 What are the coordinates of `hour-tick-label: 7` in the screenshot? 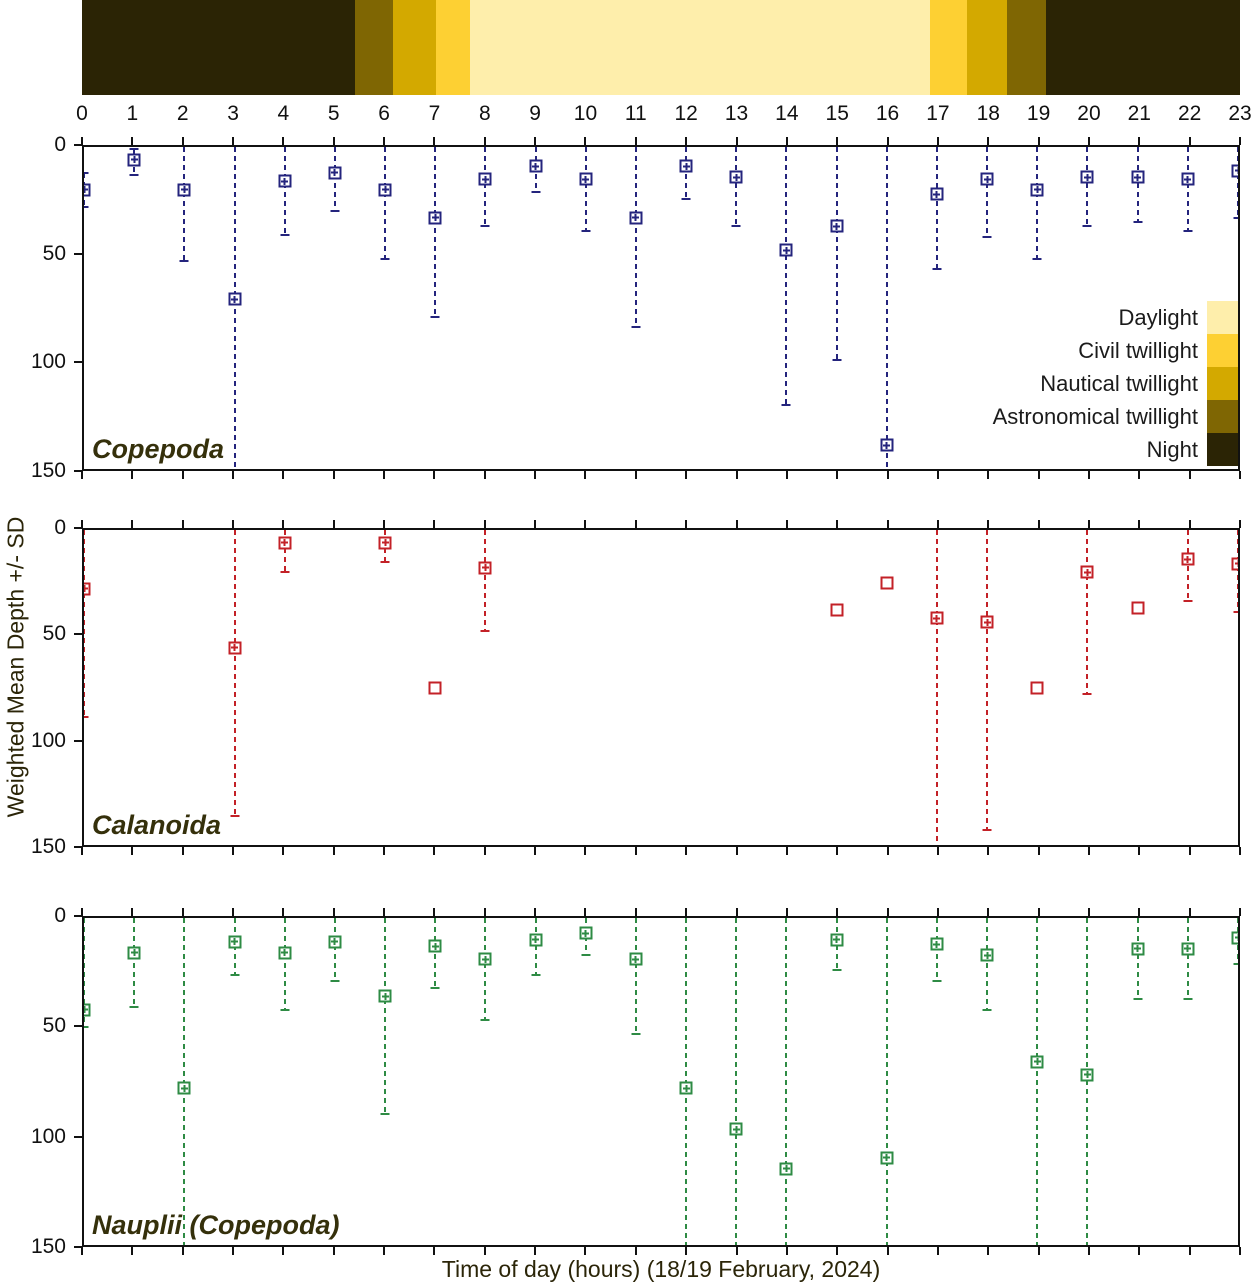 It's located at (434, 113).